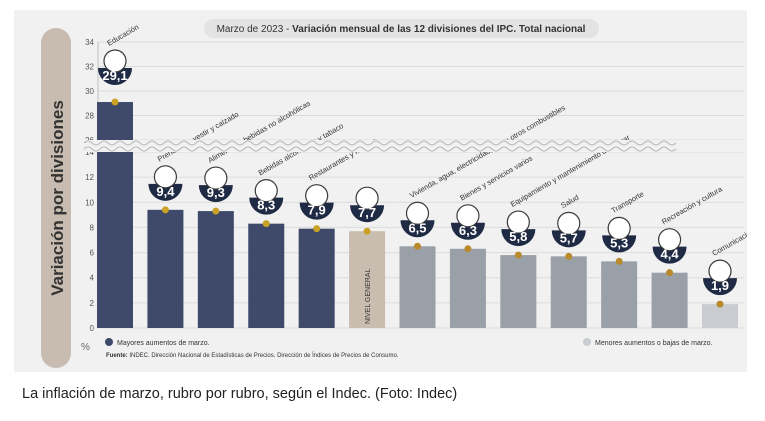 The height and width of the screenshot is (421, 765). What do you see at coordinates (92, 253) in the screenshot?
I see `y-tick-label: 6` at bounding box center [92, 253].